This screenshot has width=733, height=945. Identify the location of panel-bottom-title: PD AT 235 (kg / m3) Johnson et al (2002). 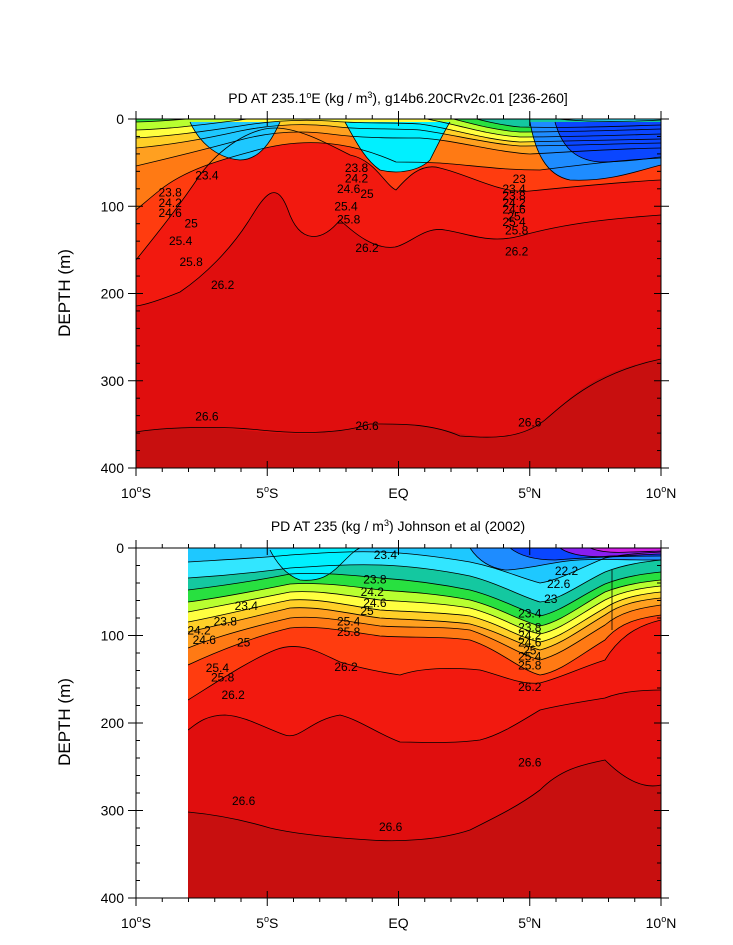
(398, 526).